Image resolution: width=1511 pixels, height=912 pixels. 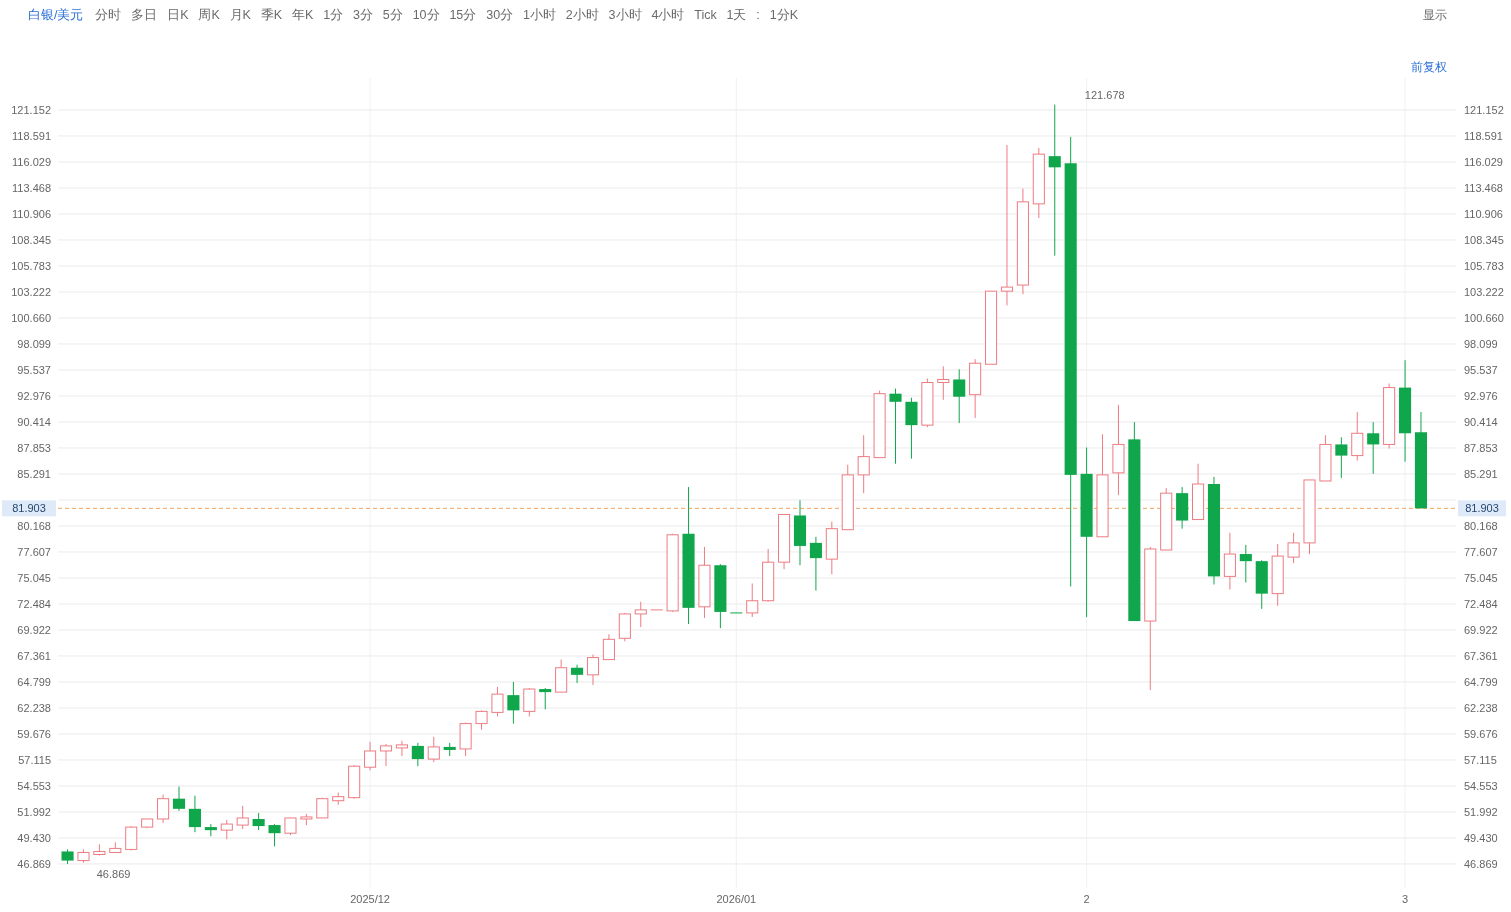 I want to click on ref-line-label: 81.903, so click(x=1482, y=508).